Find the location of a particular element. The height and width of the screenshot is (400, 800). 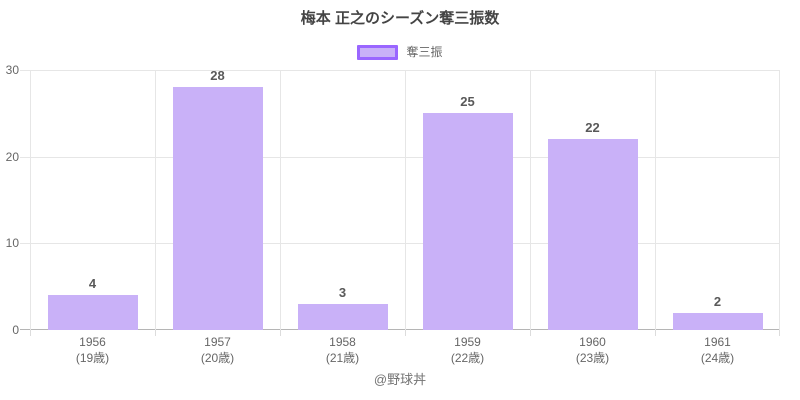

y-tick-label: 20 is located at coordinates (12, 156).